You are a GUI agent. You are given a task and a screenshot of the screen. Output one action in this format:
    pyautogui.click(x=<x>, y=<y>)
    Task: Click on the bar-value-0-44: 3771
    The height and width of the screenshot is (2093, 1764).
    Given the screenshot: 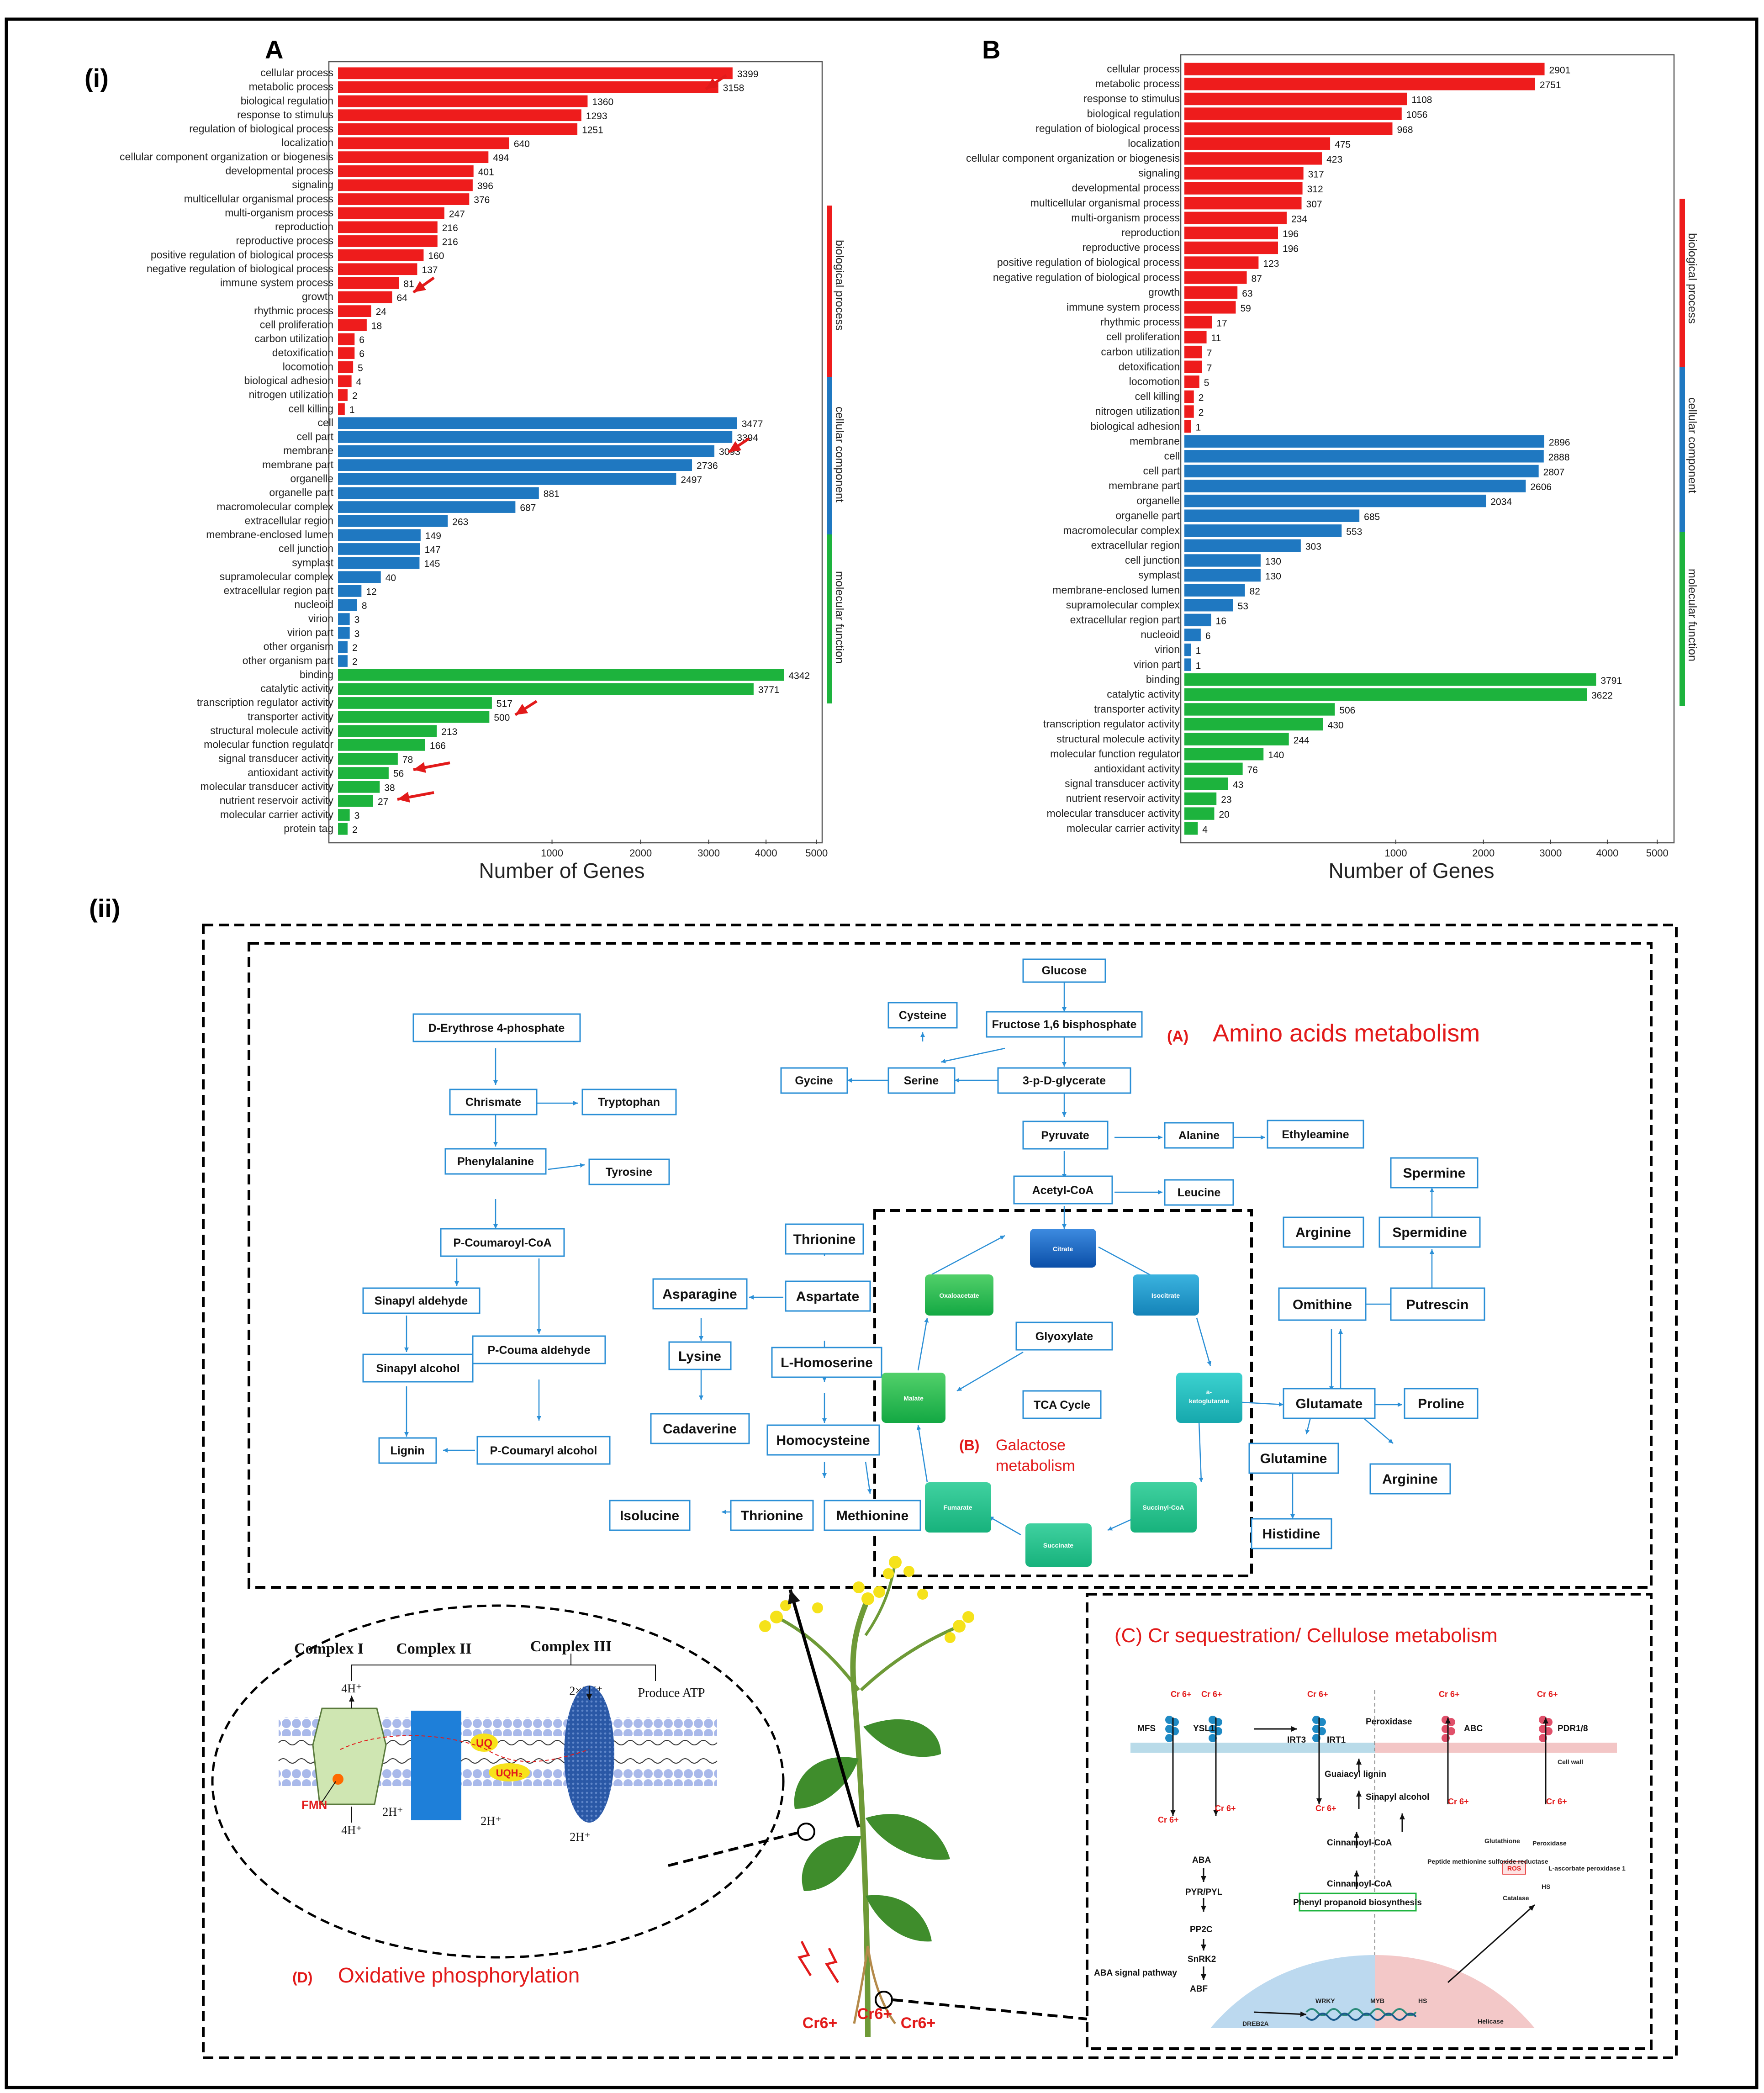 What is the action you would take?
    pyautogui.click(x=769, y=690)
    